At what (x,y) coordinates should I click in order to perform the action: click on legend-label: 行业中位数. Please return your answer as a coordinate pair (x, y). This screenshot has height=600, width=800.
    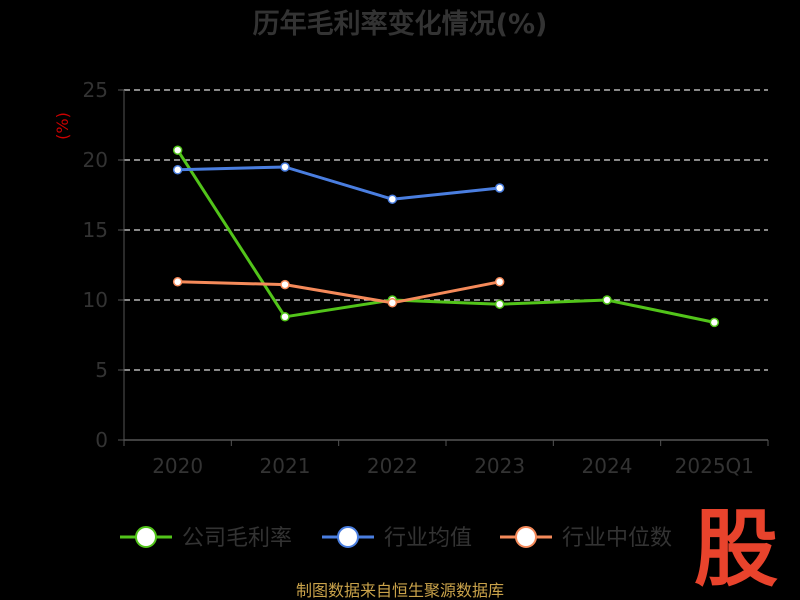
    Looking at the image, I should click on (617, 538).